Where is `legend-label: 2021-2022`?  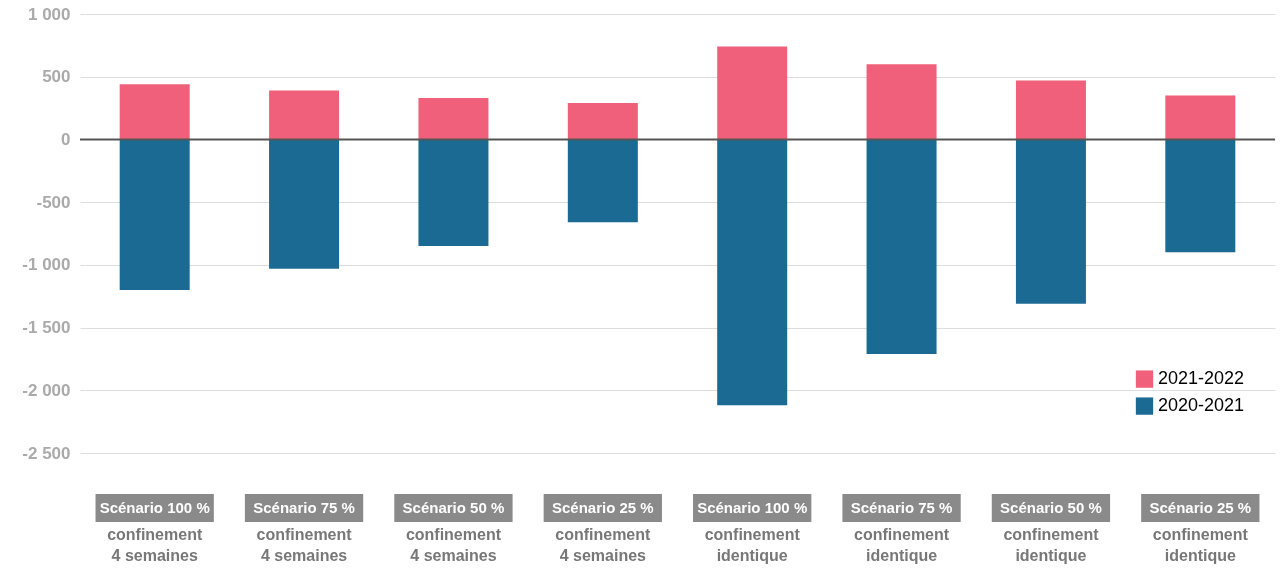 legend-label: 2021-2022 is located at coordinates (1201, 378).